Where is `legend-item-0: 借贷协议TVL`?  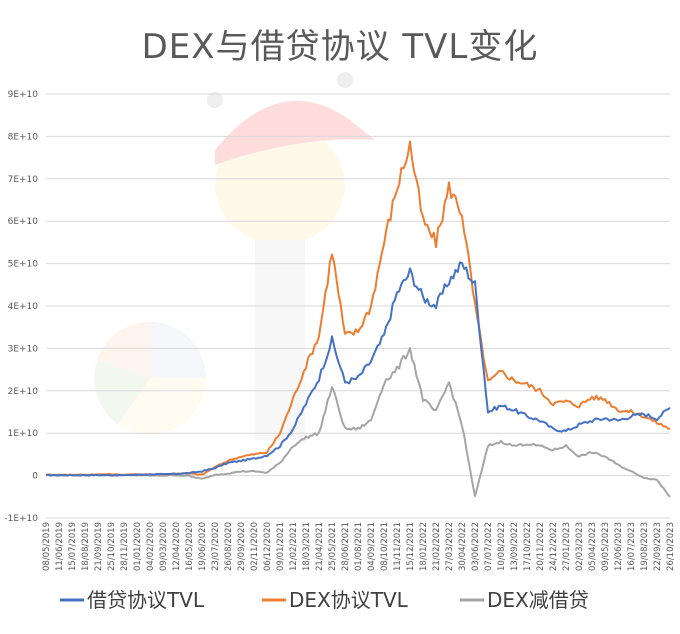 legend-item-0: 借贷协议TVL is located at coordinates (132, 600).